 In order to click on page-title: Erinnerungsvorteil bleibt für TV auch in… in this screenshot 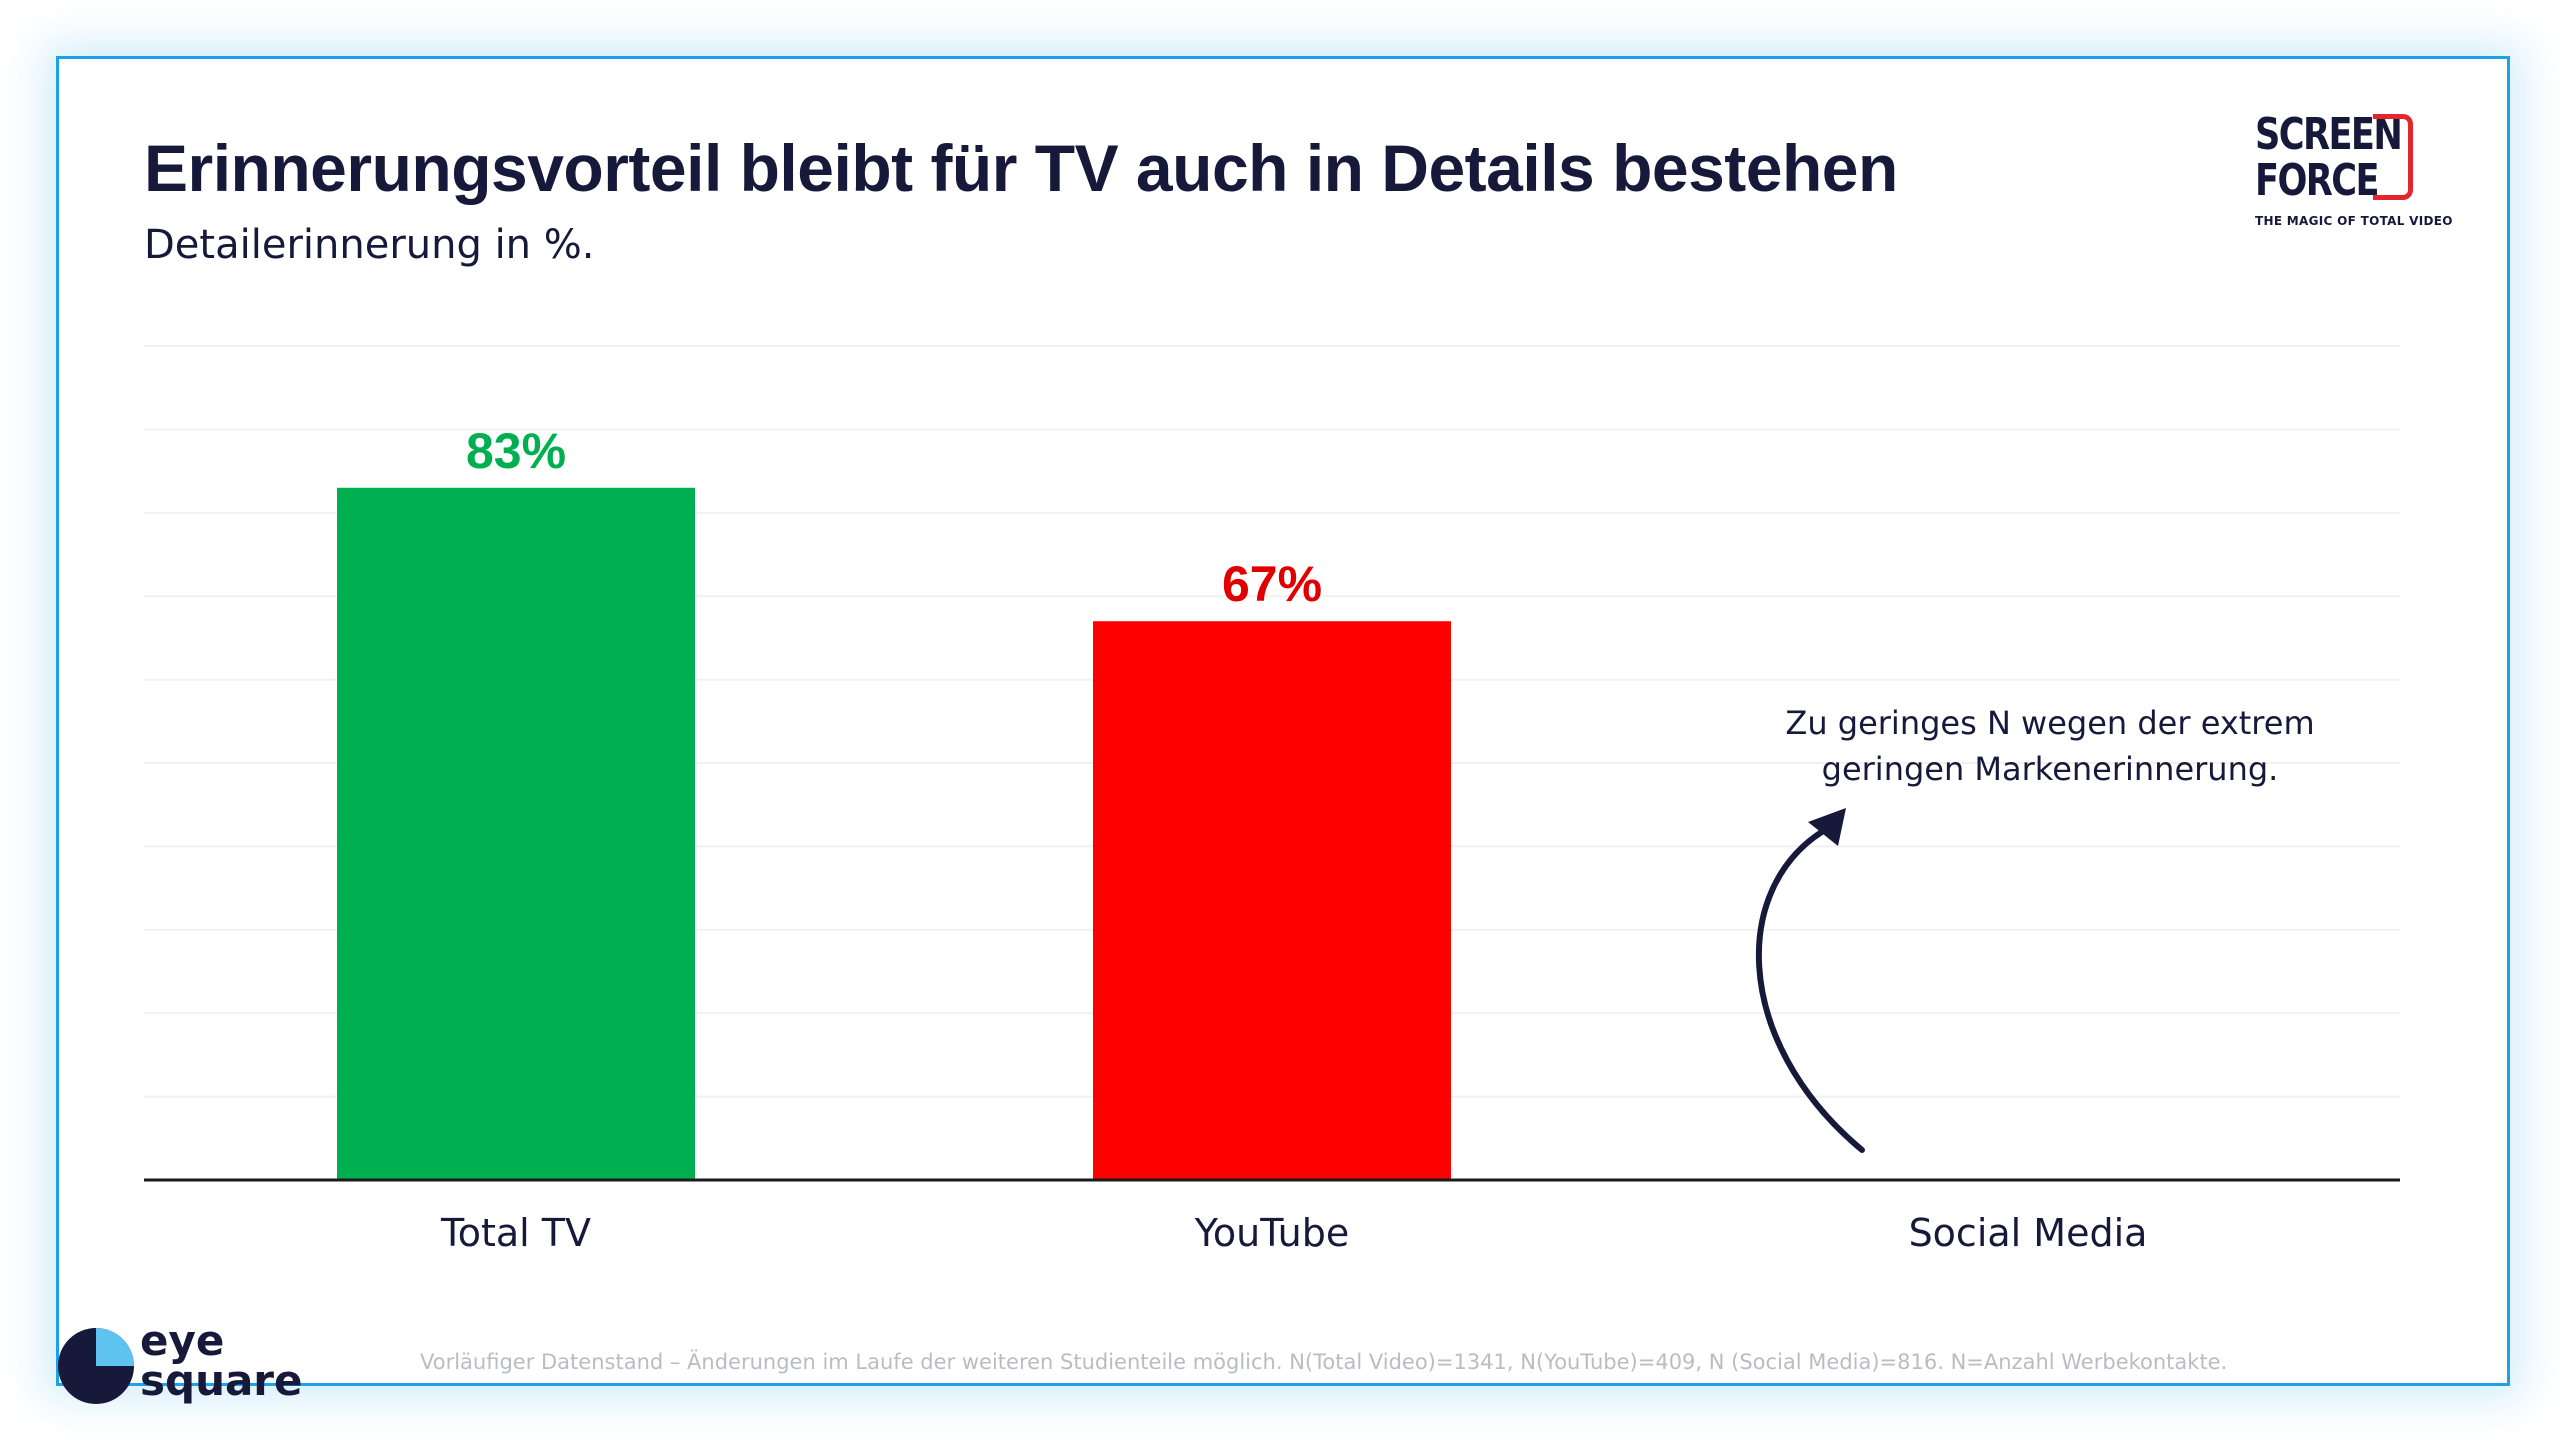, I will do `click(1021, 168)`.